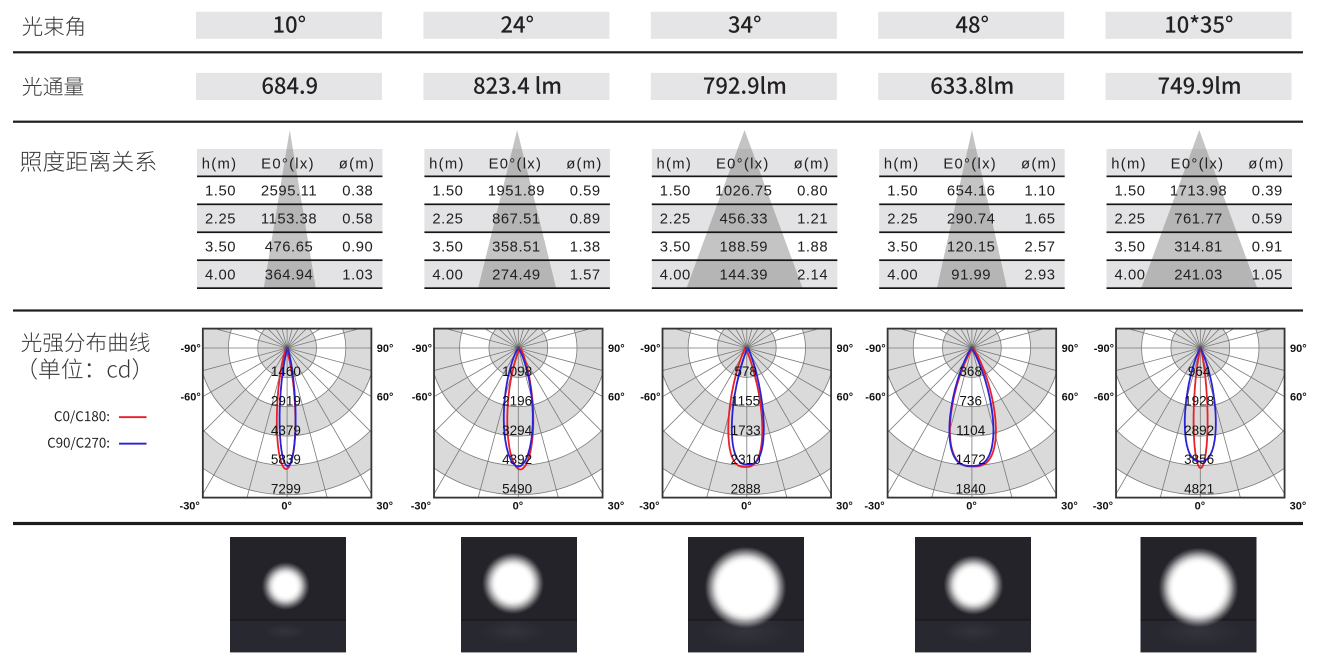 The height and width of the screenshot is (663, 1323). I want to click on svg-text: 1928, so click(1199, 400).